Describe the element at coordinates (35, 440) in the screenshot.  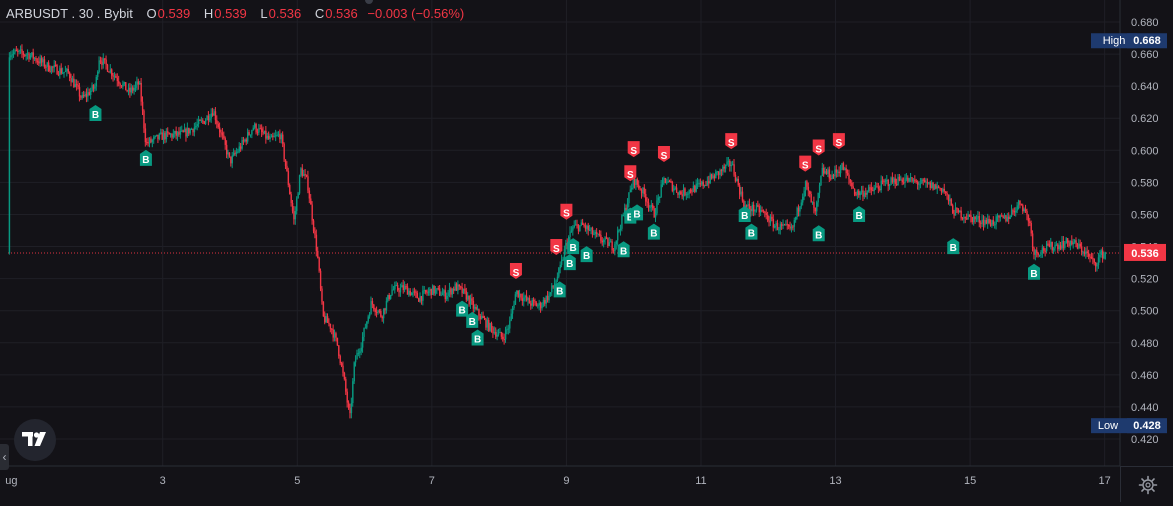
I see `tradingview-logo-icon` at that location.